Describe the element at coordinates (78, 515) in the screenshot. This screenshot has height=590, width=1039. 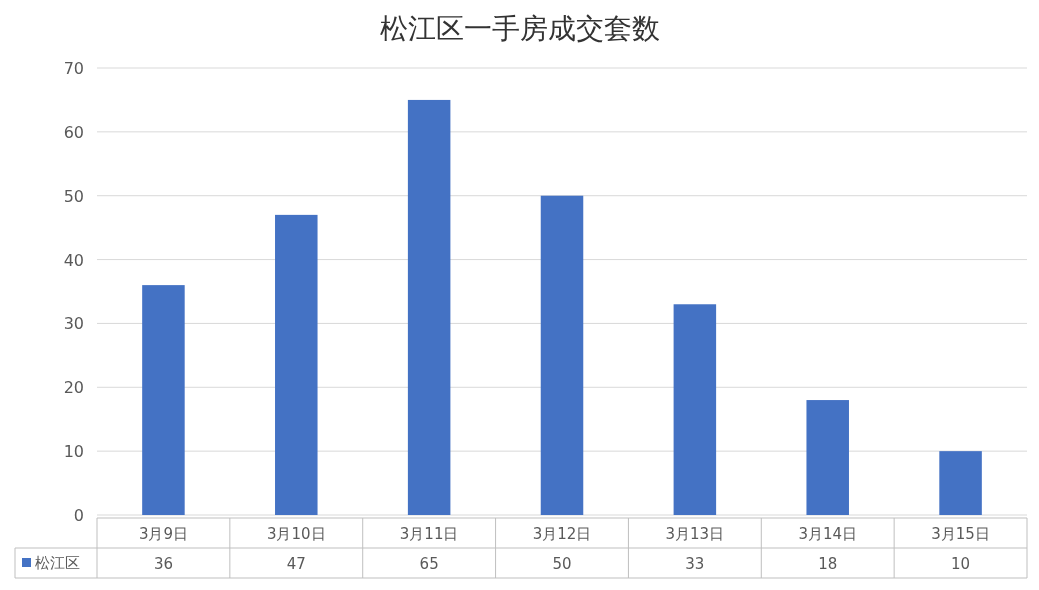
I see `y-tick-label: 0` at that location.